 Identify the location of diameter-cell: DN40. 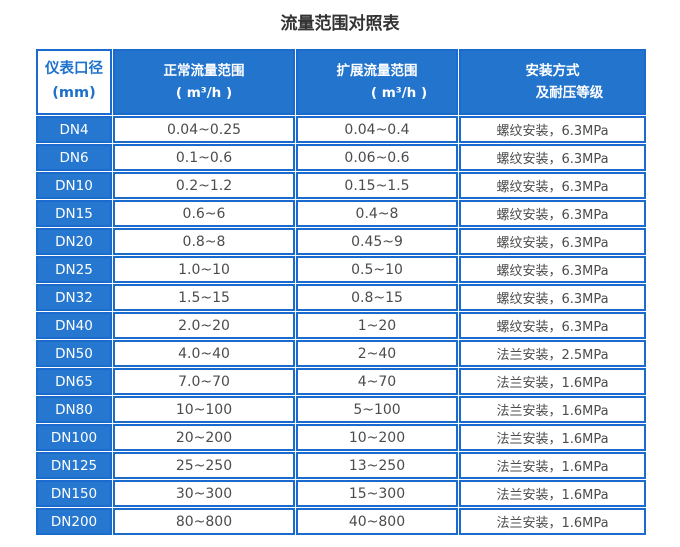
(74, 325).